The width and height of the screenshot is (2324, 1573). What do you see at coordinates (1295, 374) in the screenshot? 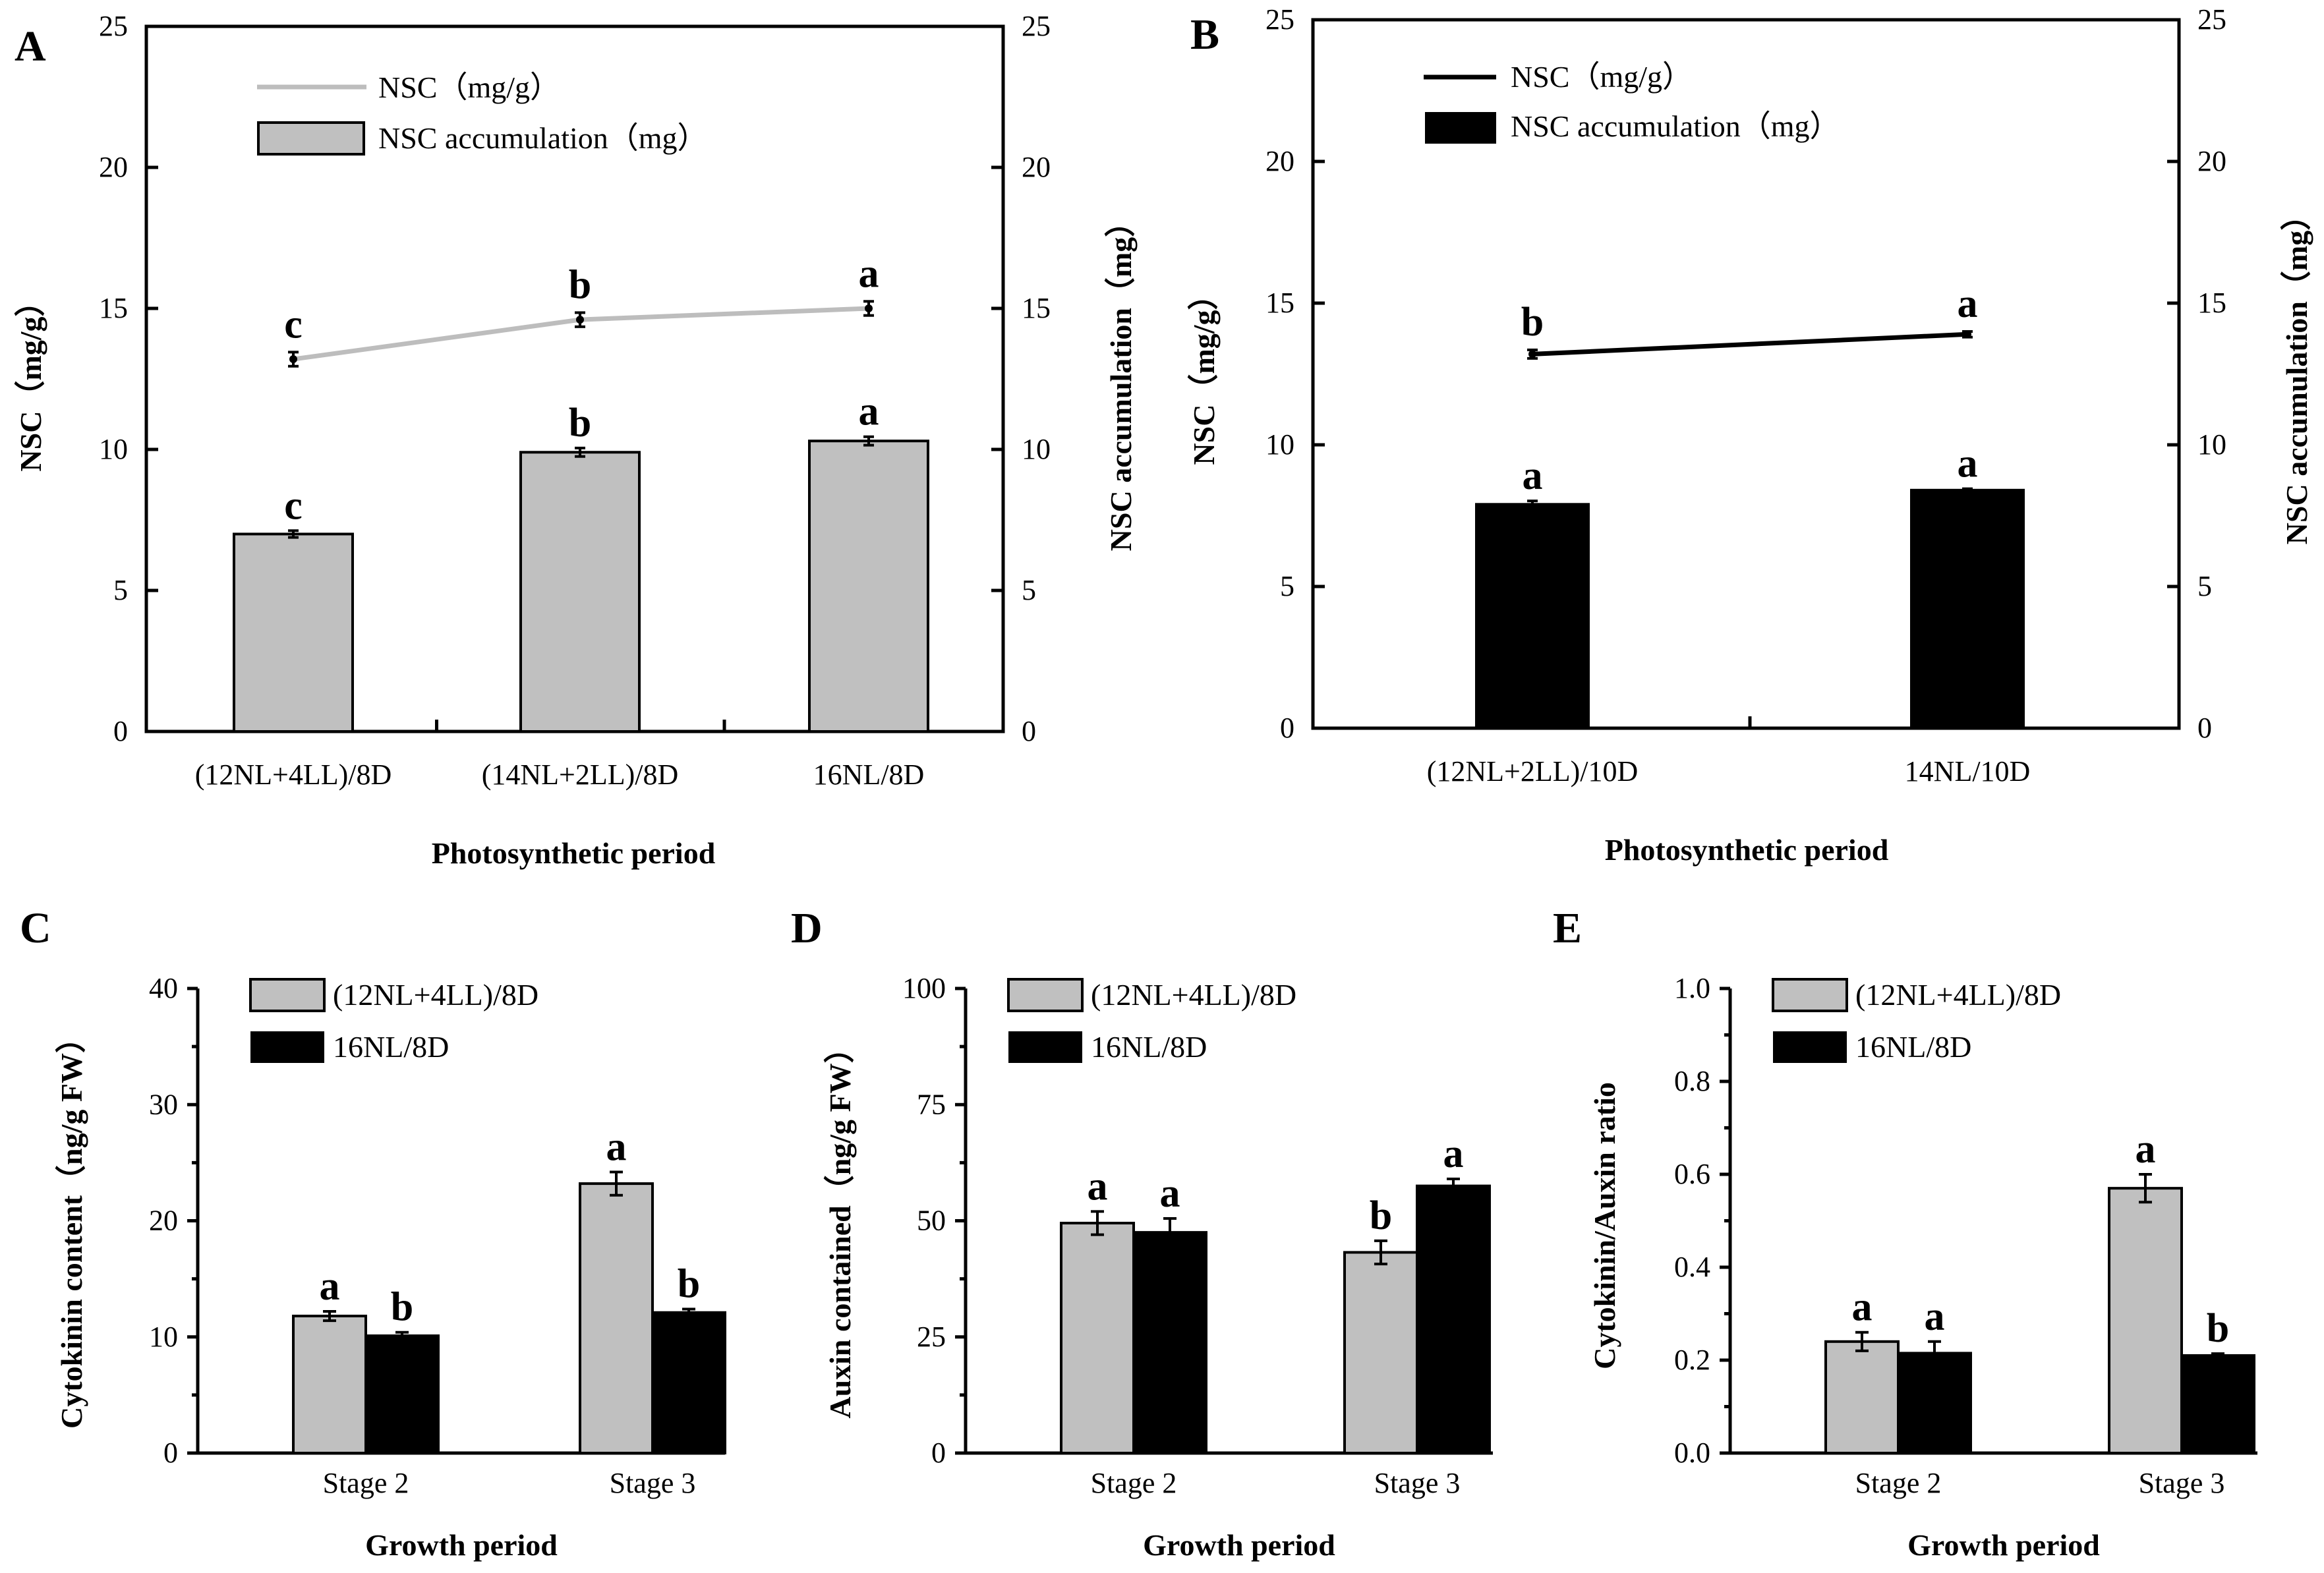
I see `y-axis-left-b: 0 5 10 15 20 25` at bounding box center [1295, 374].